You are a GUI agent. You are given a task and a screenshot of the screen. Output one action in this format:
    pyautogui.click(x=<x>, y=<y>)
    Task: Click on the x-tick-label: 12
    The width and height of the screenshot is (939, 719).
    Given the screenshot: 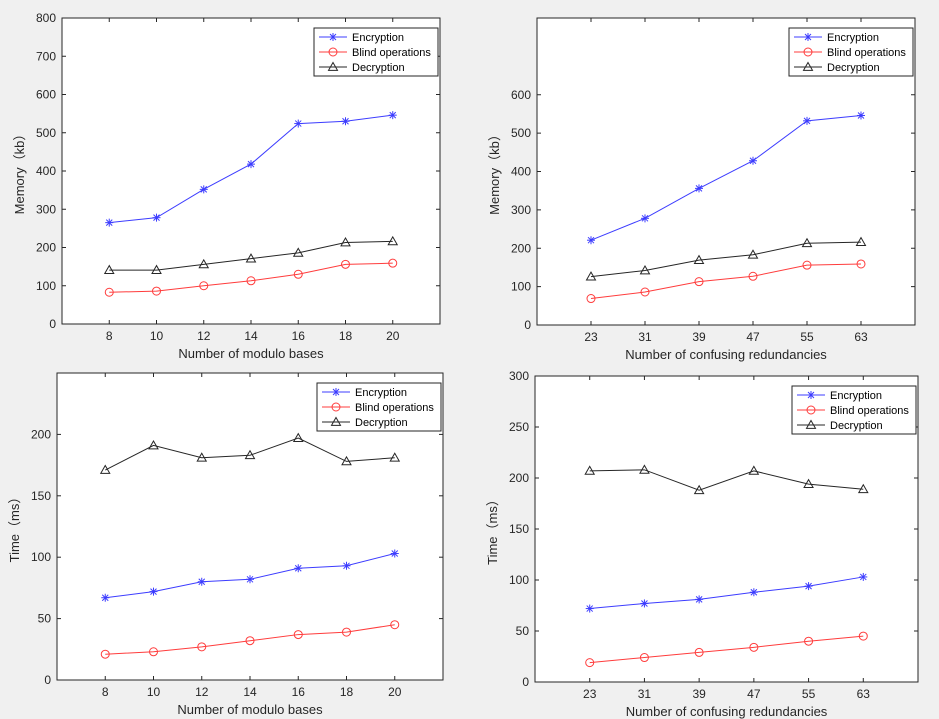 What is the action you would take?
    pyautogui.click(x=202, y=692)
    